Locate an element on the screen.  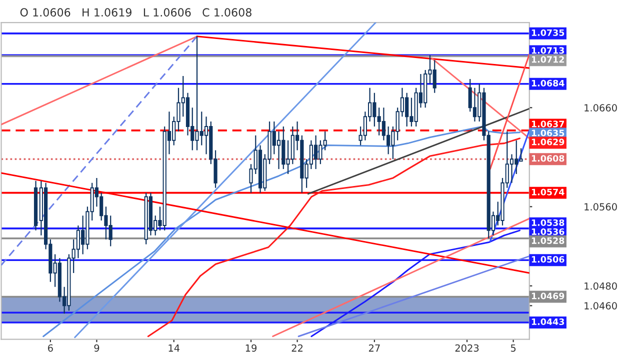
y-tick-label: 1.0660 is located at coordinates (600, 108).